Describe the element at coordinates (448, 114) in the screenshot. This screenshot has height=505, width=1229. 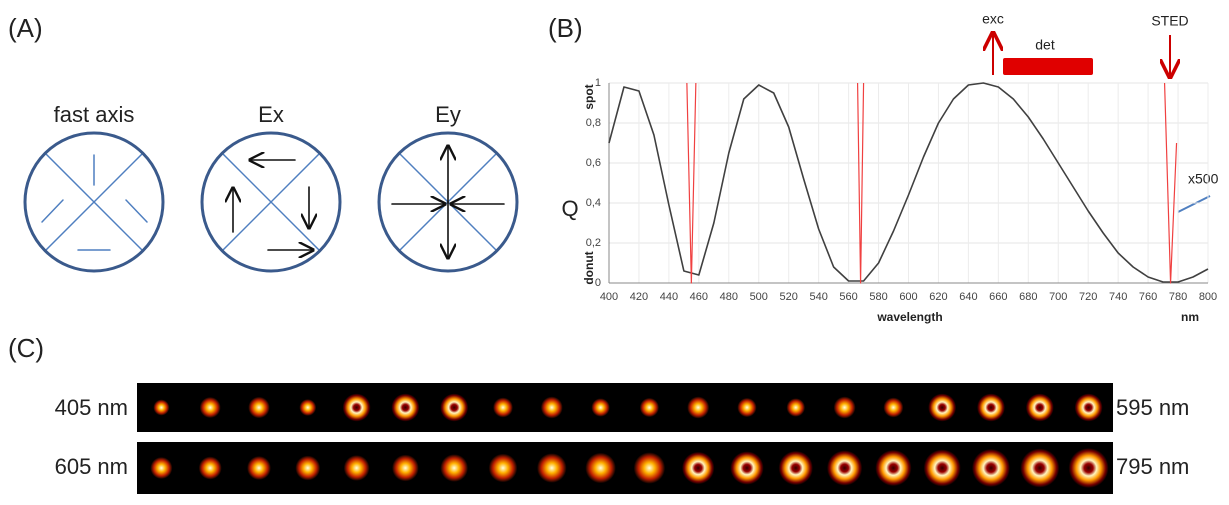
I see `caption: Ey` at that location.